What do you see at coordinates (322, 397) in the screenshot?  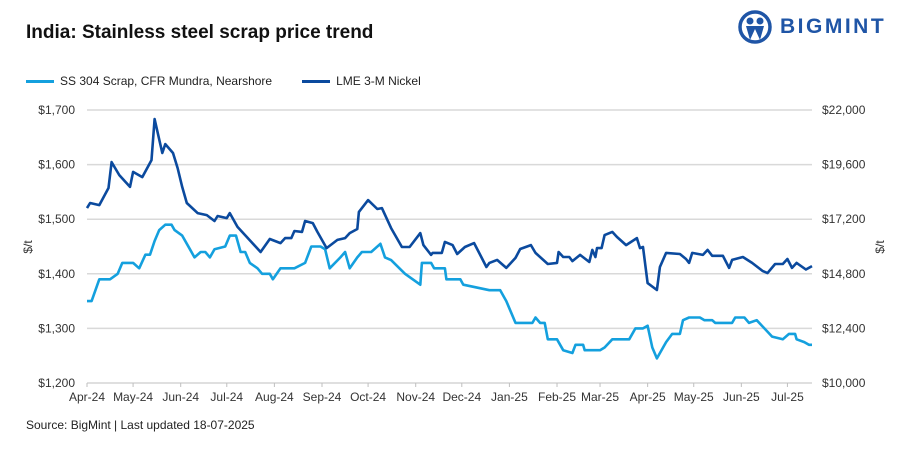 I see `x-tick-label: Sep-24` at bounding box center [322, 397].